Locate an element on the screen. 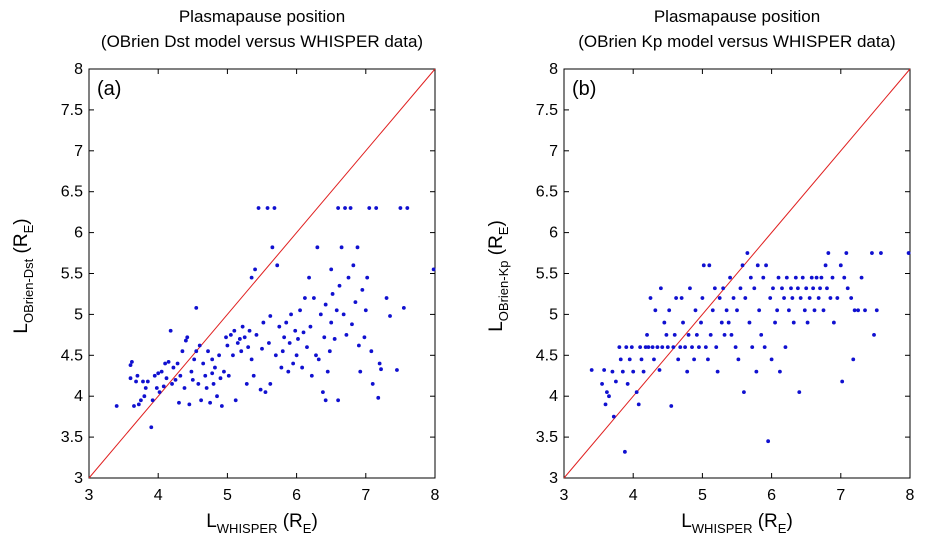 This screenshot has height=542, width=939. chart-title-line1: Plasmapause position is located at coordinates (737, 16).